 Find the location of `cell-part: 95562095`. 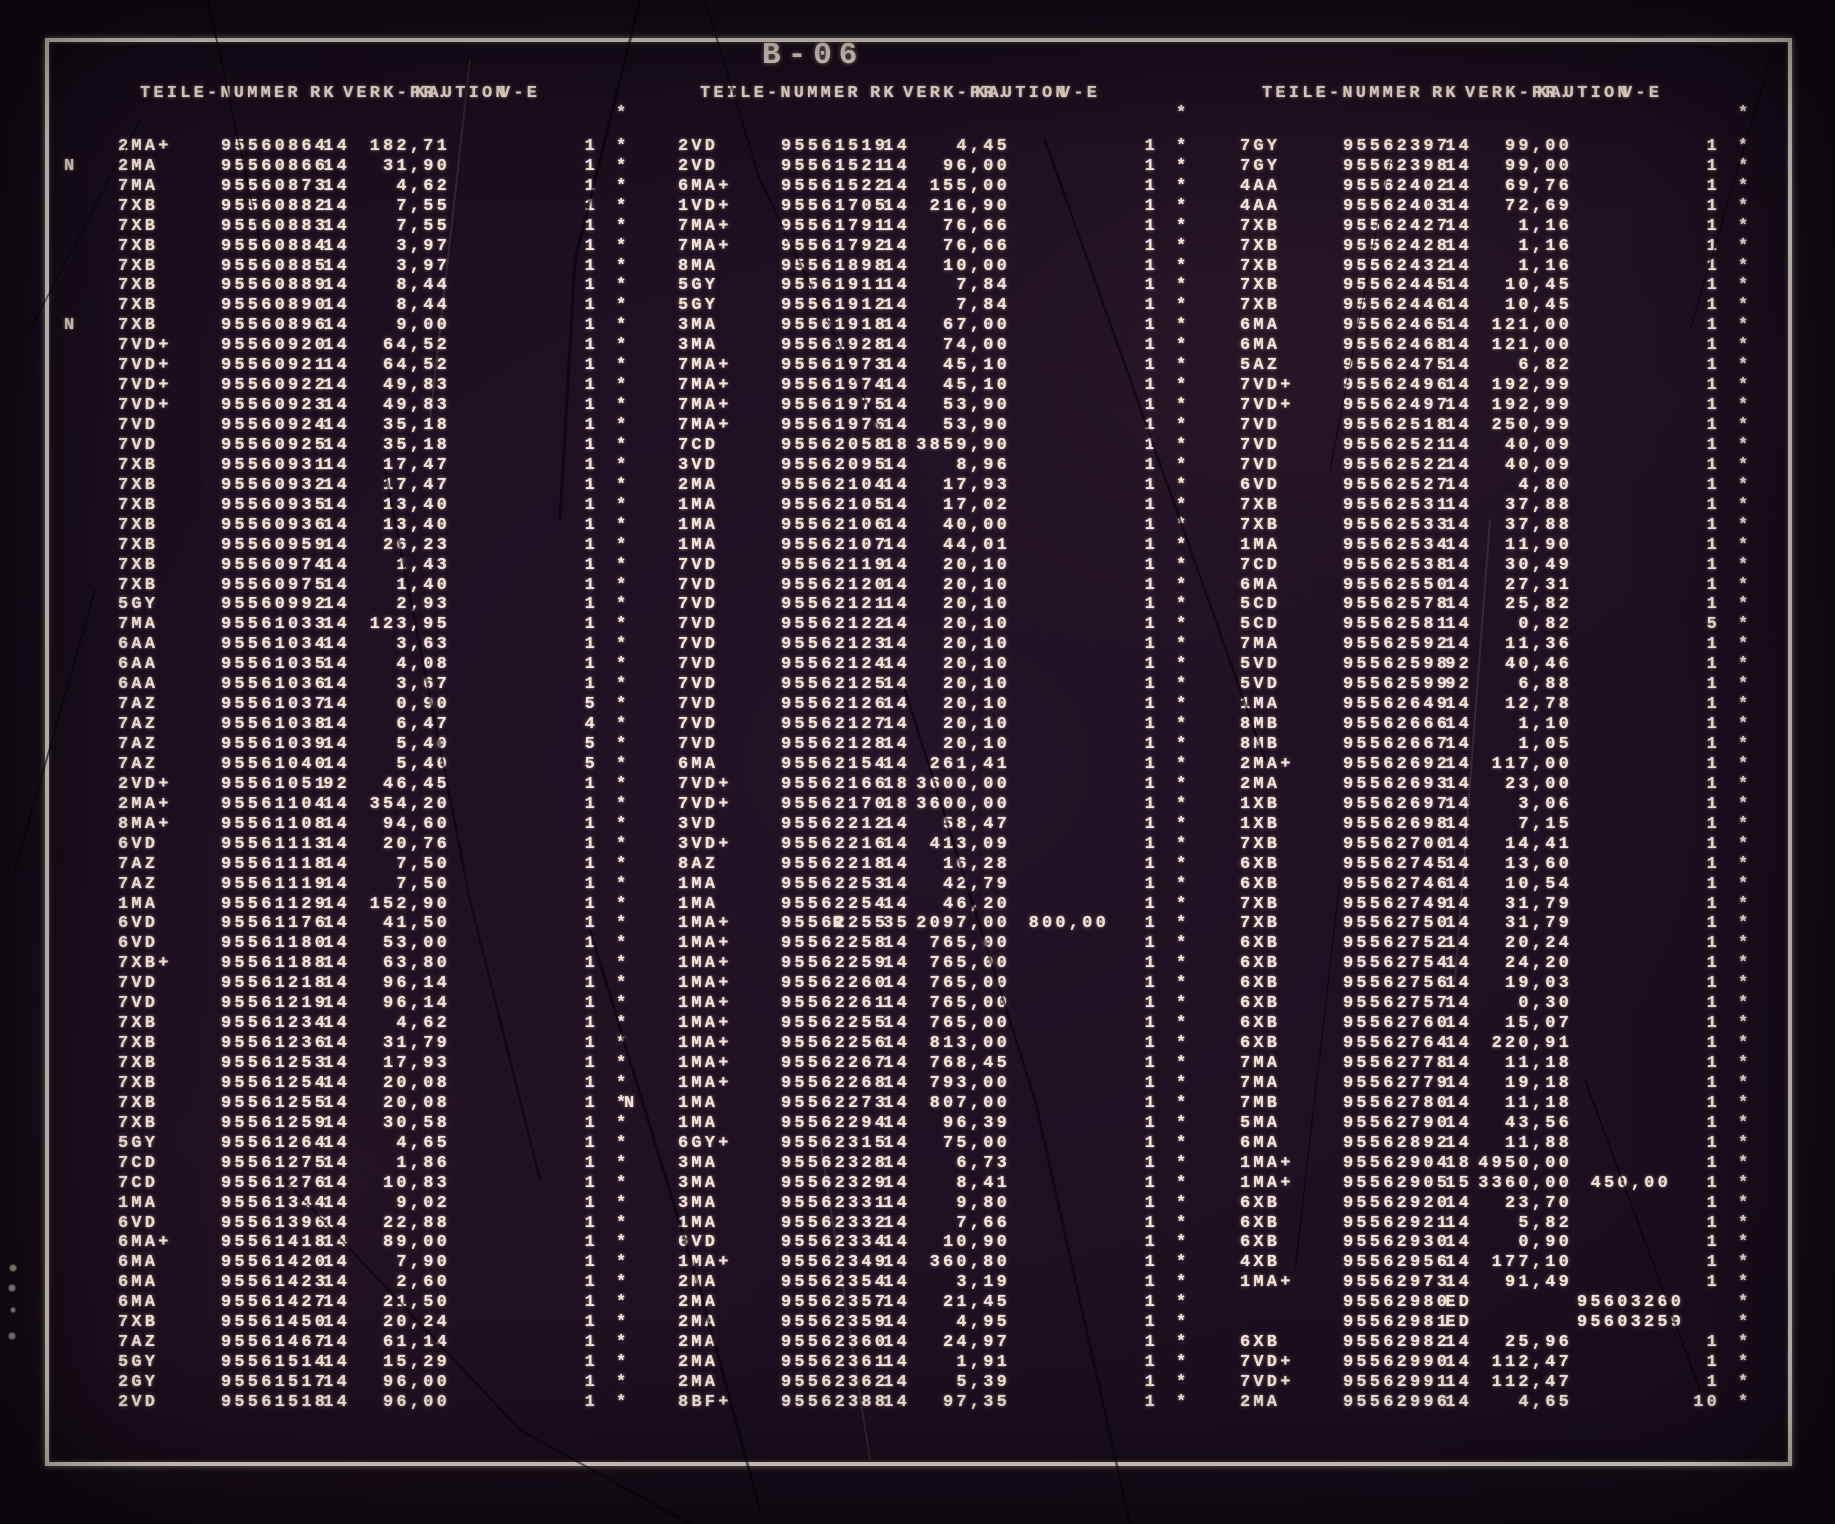

cell-part: 95562095 is located at coordinates (835, 465).